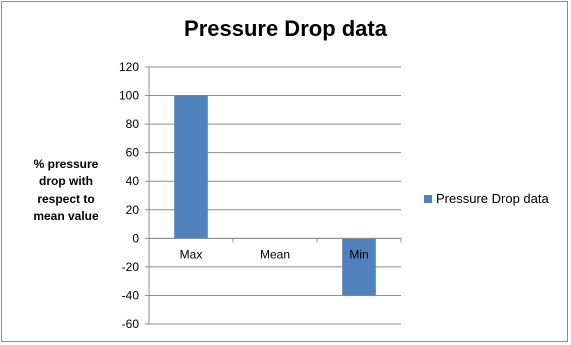 The width and height of the screenshot is (571, 345). I want to click on y-tick-label: -60, so click(131, 324).